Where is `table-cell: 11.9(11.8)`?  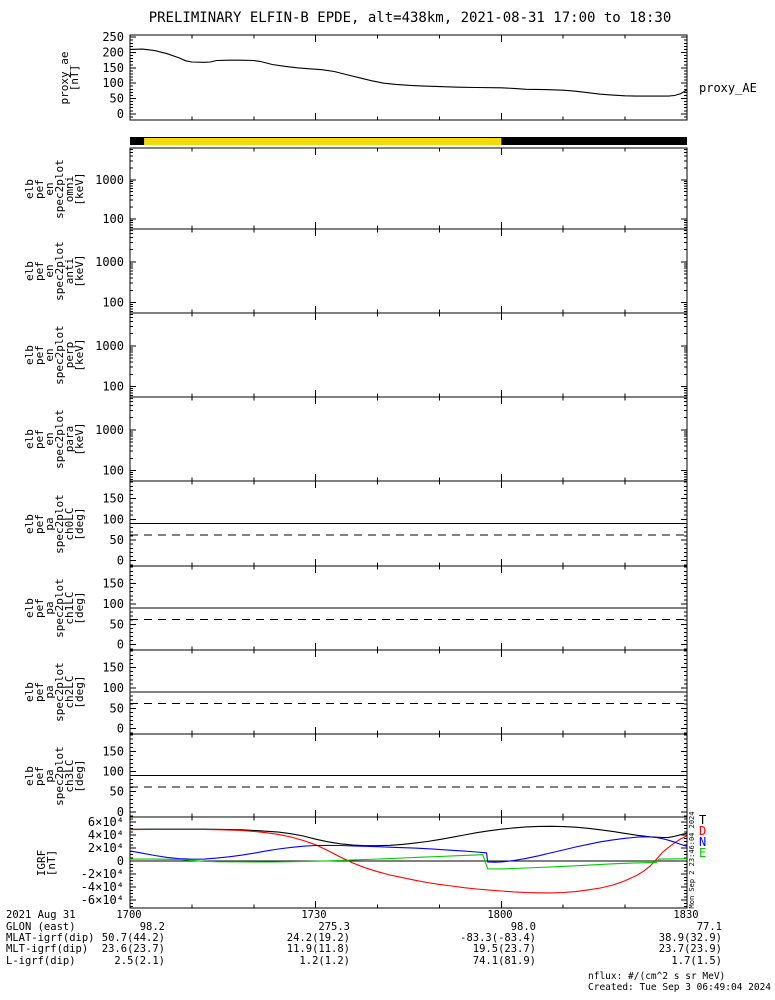
table-cell: 11.9(11.8) is located at coordinates (318, 949).